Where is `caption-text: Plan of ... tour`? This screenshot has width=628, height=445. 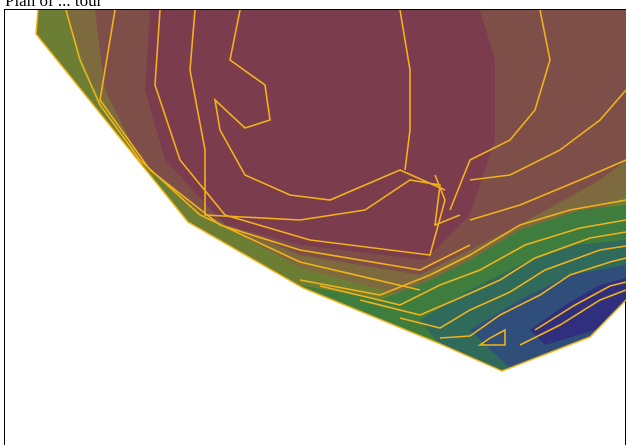 caption-text: Plan of ... tour is located at coordinates (54, 5).